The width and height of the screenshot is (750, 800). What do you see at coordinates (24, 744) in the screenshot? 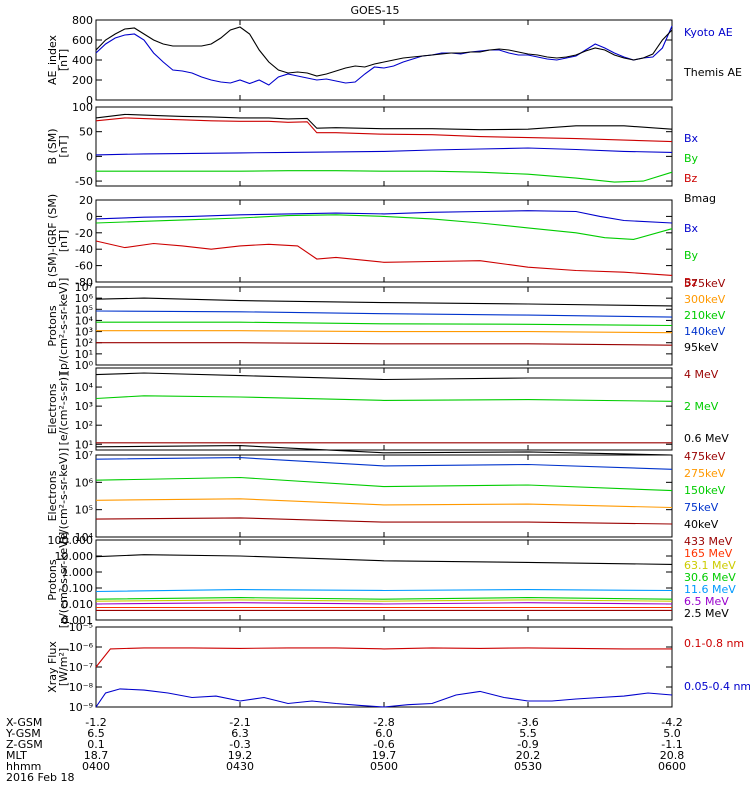
I see `ephemeris-row-label: Z-GSM` at bounding box center [24, 744].